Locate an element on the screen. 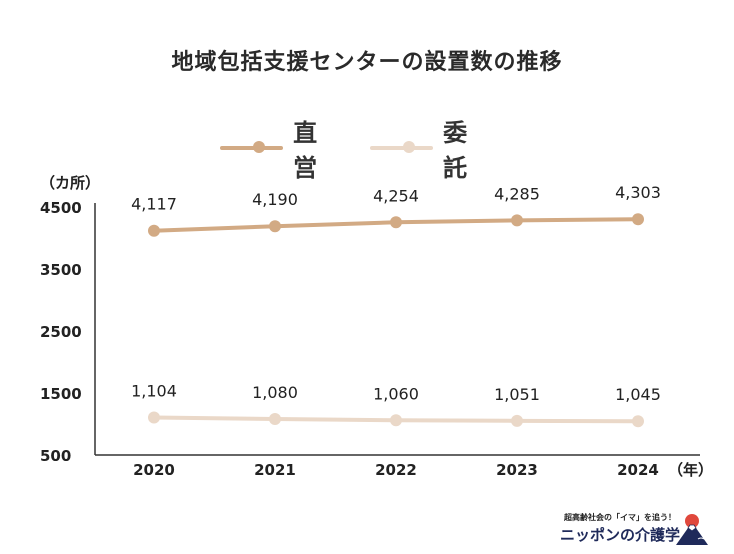 The height and width of the screenshot is (554, 734). x-tick-label: 2023 is located at coordinates (517, 470).